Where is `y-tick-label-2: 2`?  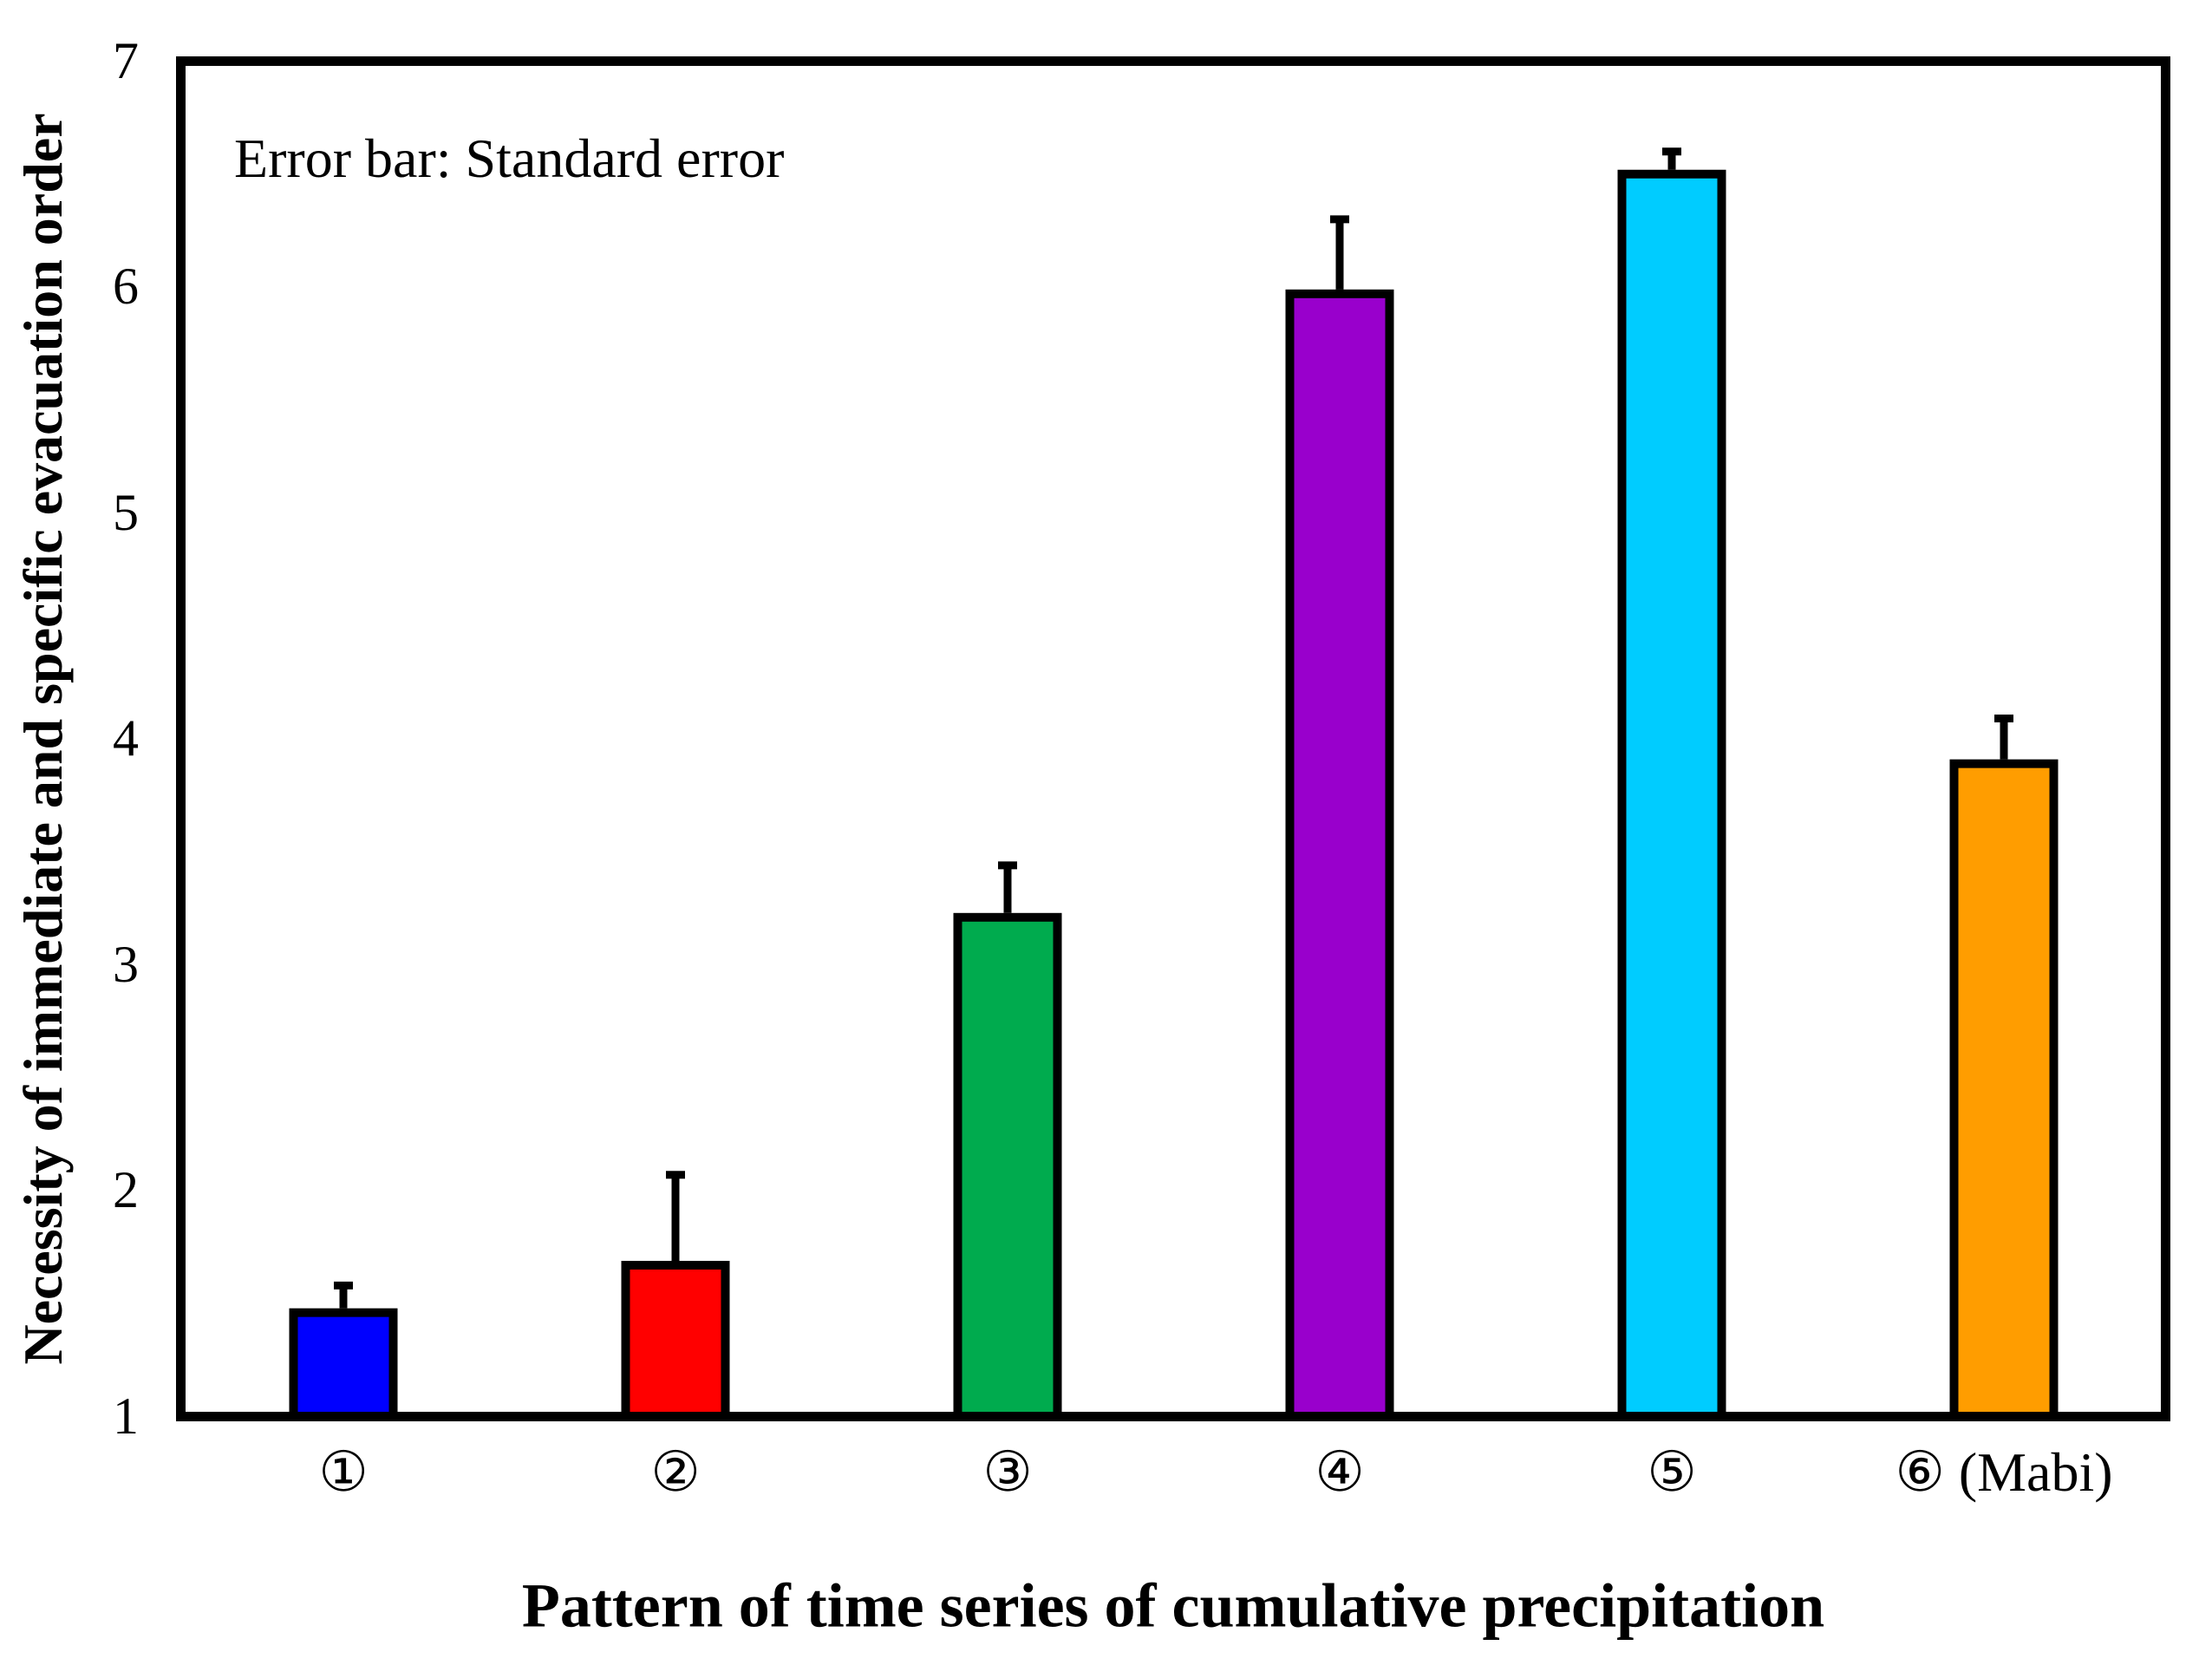 y-tick-label-2: 2 is located at coordinates (126, 1189).